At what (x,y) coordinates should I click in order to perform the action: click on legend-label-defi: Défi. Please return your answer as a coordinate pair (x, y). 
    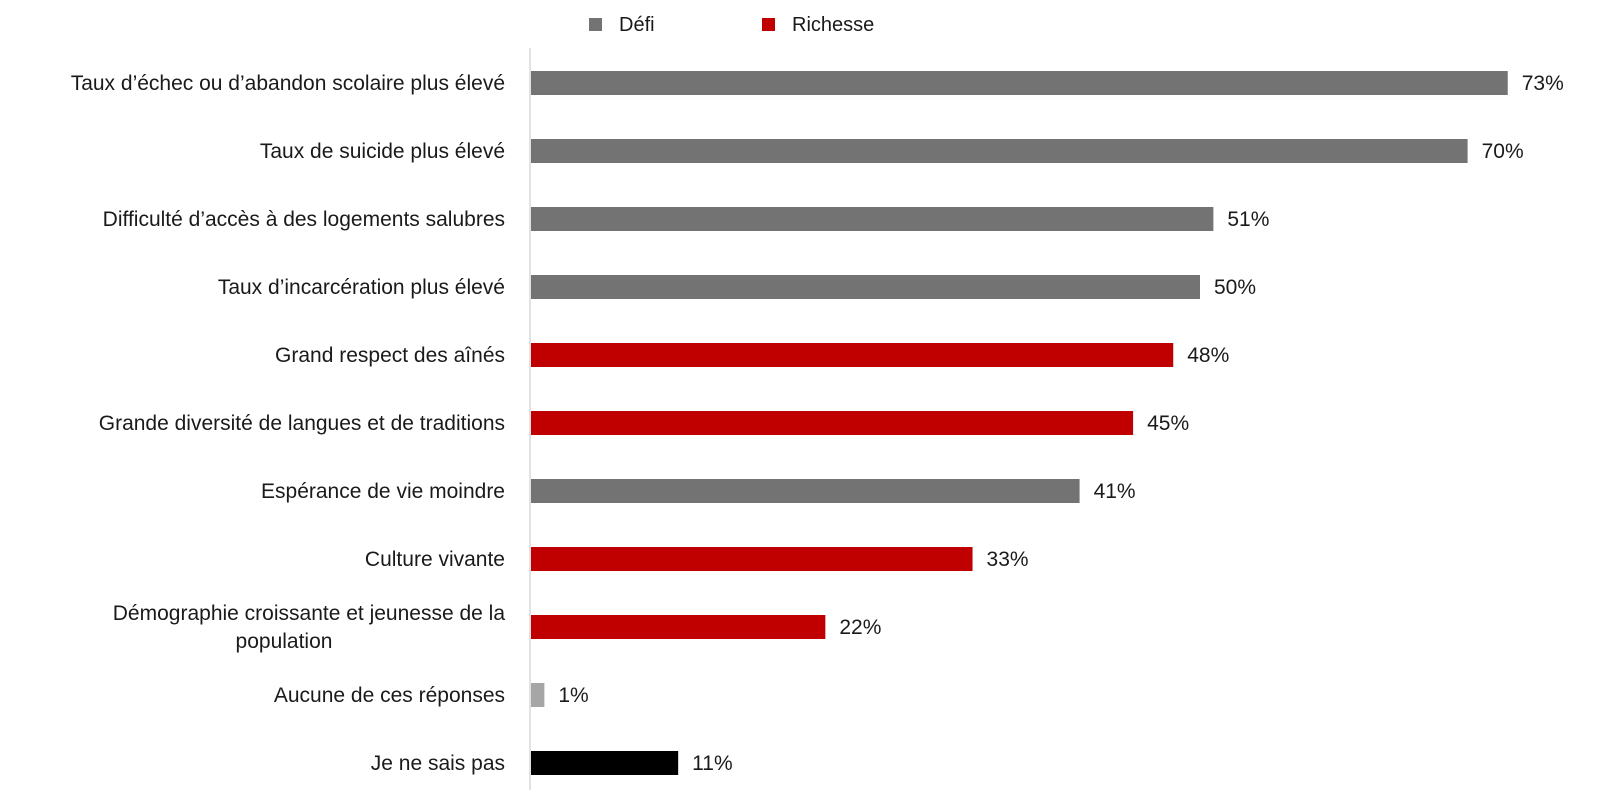
    Looking at the image, I should click on (637, 25).